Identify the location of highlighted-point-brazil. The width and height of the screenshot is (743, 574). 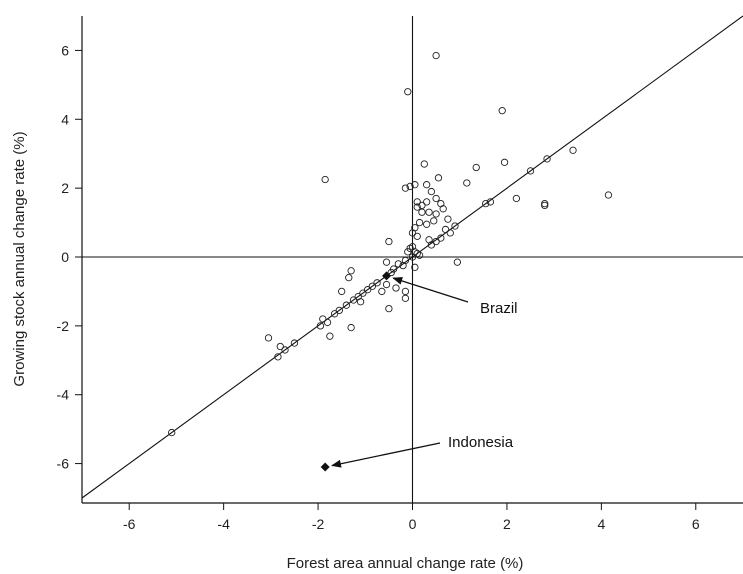
(387, 276).